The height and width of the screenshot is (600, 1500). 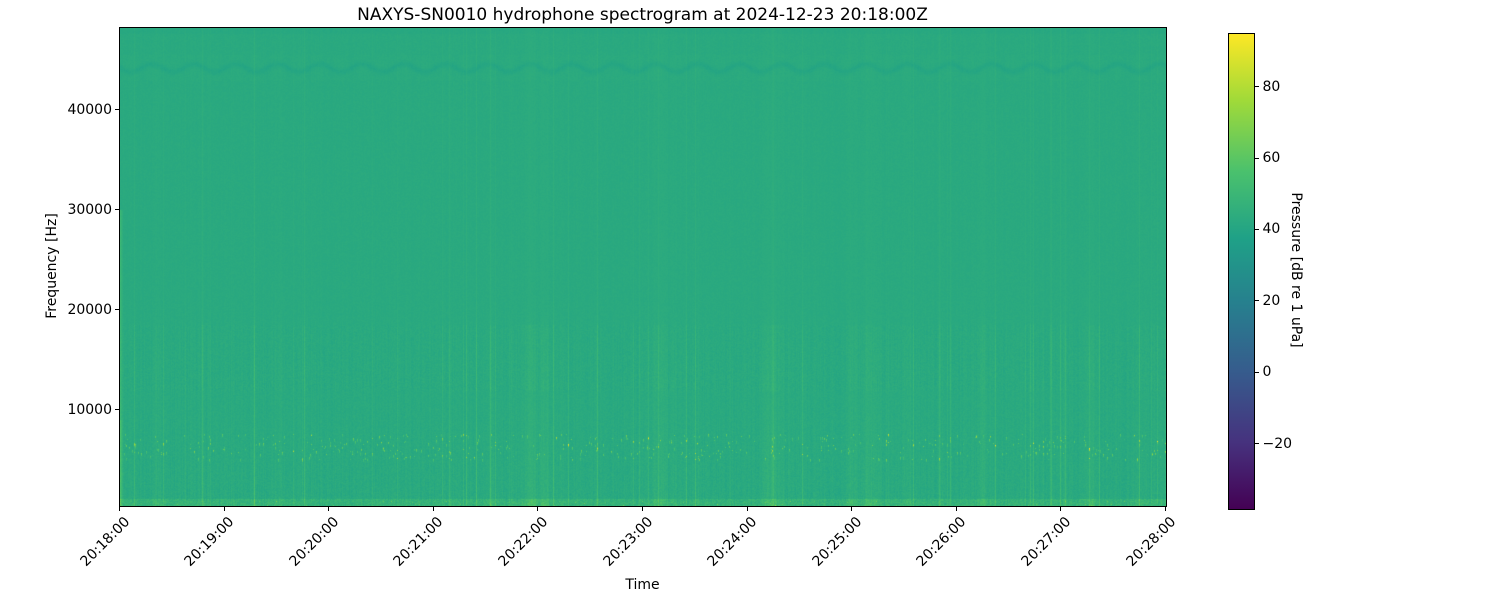 What do you see at coordinates (105, 541) in the screenshot?
I see `x-tick-label: 20:18:00` at bounding box center [105, 541].